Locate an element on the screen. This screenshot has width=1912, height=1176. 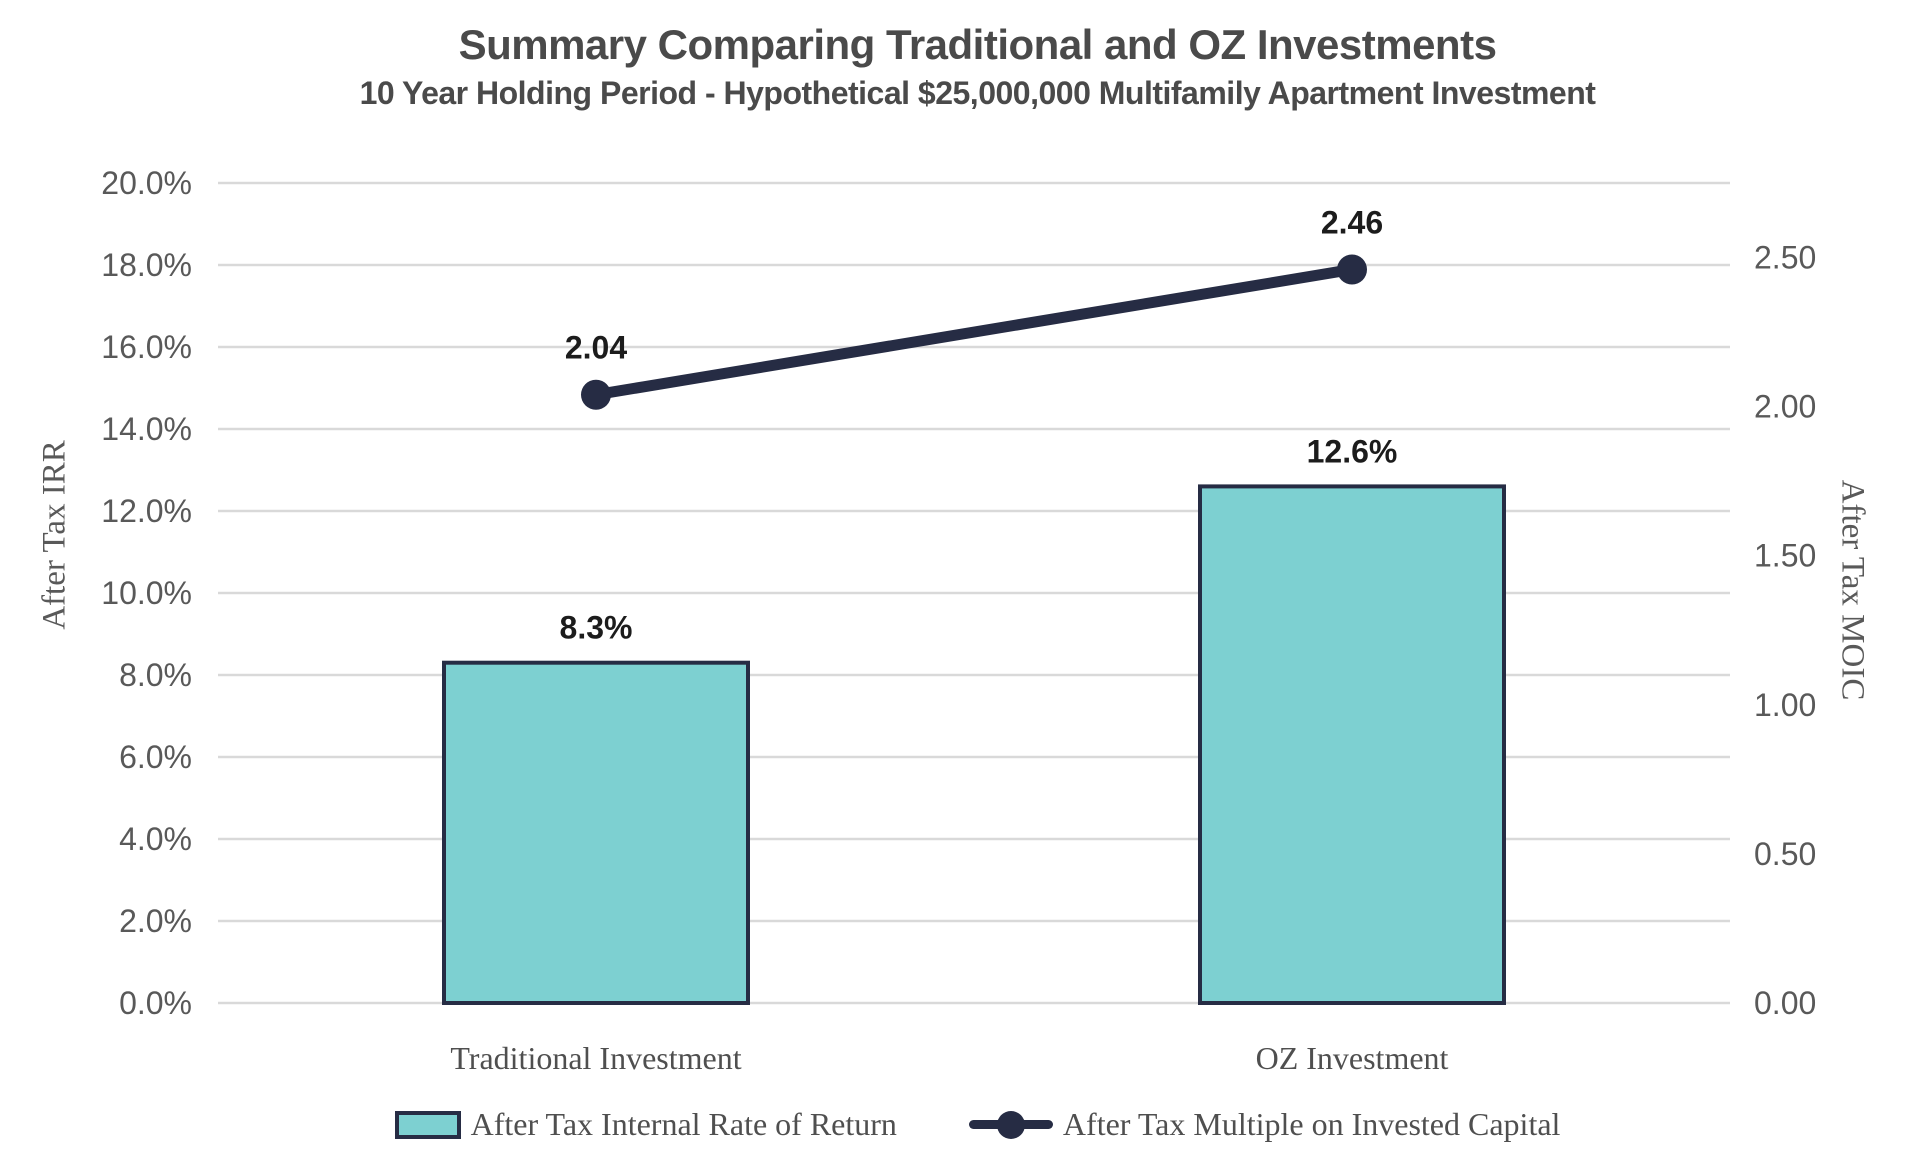
legend-item-moic: After Tax Multiple on Invested Capital is located at coordinates (1264, 1124).